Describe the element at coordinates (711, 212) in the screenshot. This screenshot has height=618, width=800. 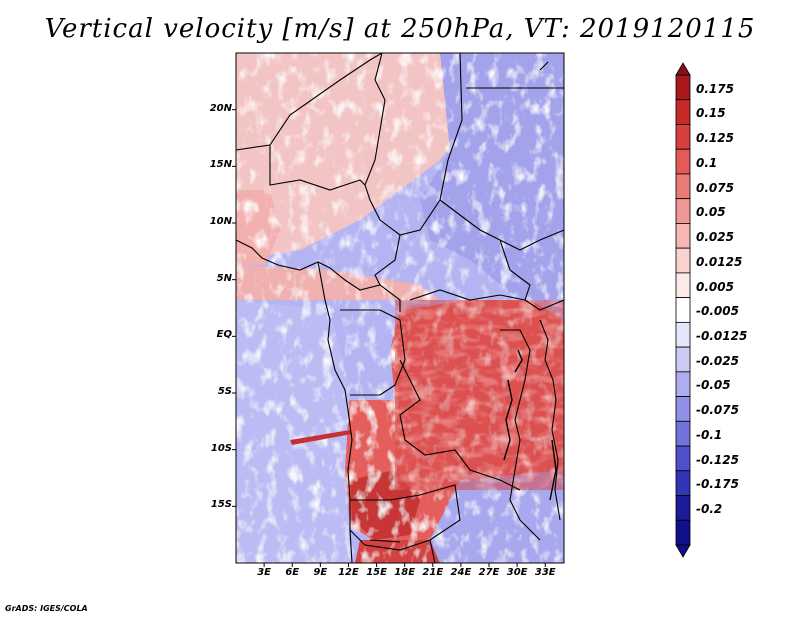
I see `colorbar-label: 0.05` at that location.